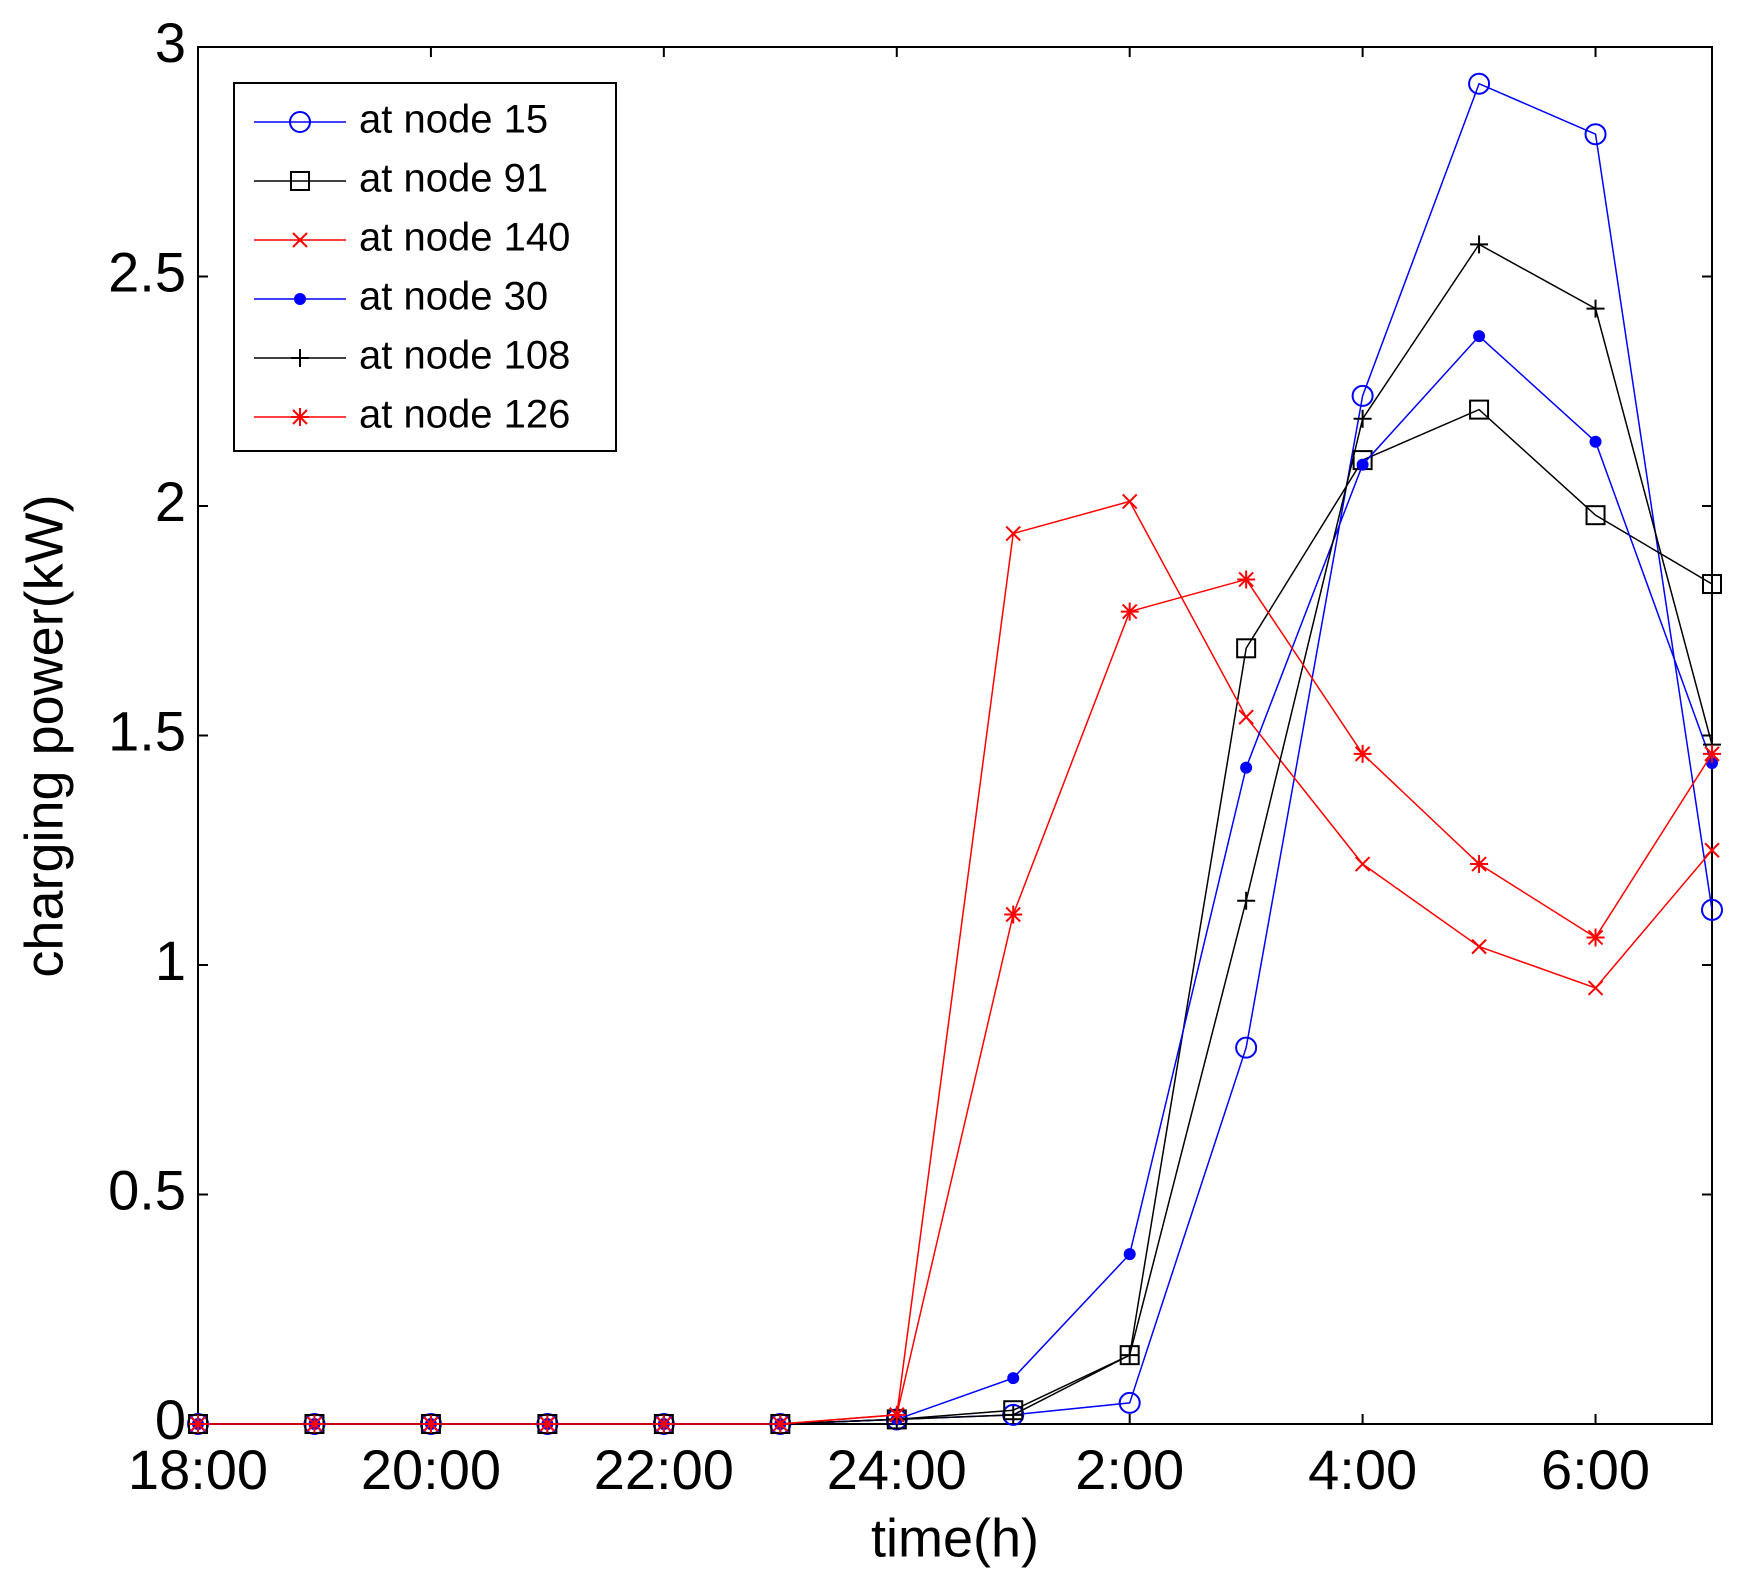  What do you see at coordinates (147, 271) in the screenshot?
I see `y-tick-label: 2.5` at bounding box center [147, 271].